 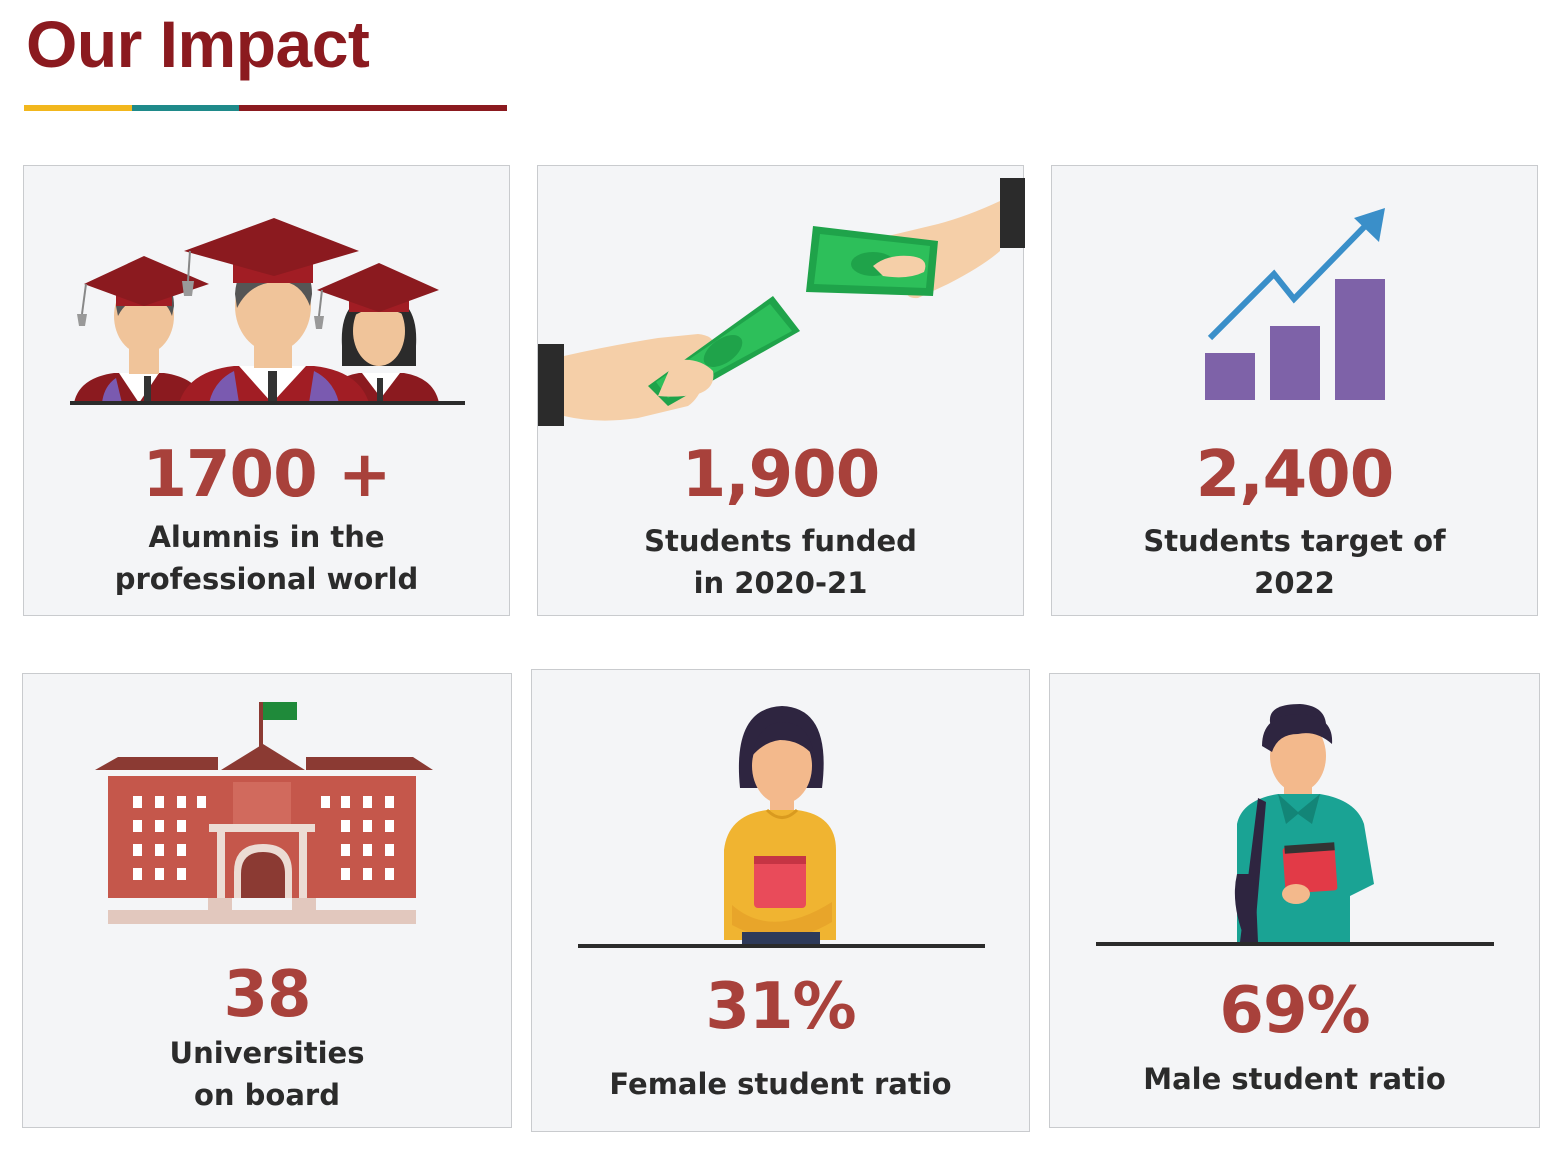 I want to click on stat-value: 1,900, so click(x=780, y=475).